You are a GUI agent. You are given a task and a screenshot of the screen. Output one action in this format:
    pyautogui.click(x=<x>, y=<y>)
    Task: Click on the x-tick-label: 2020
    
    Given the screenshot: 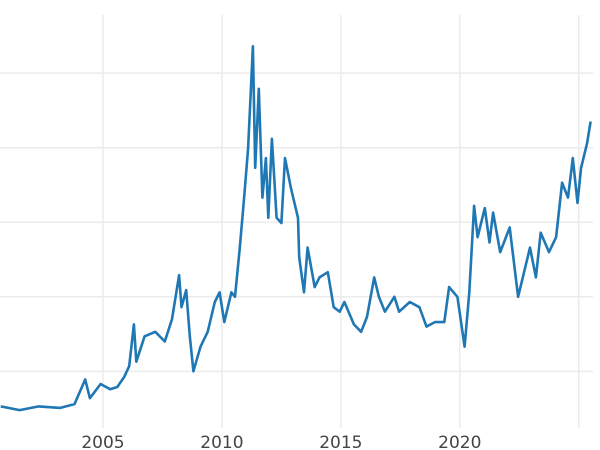 What is the action you would take?
    pyautogui.click(x=459, y=441)
    